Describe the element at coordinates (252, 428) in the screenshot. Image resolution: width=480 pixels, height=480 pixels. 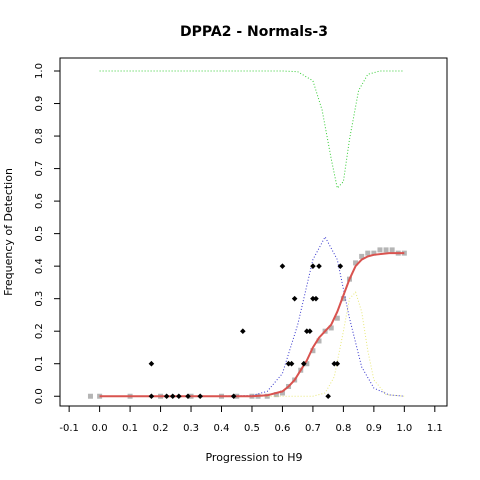
I see `x-tick-label: 0.5` at that location.